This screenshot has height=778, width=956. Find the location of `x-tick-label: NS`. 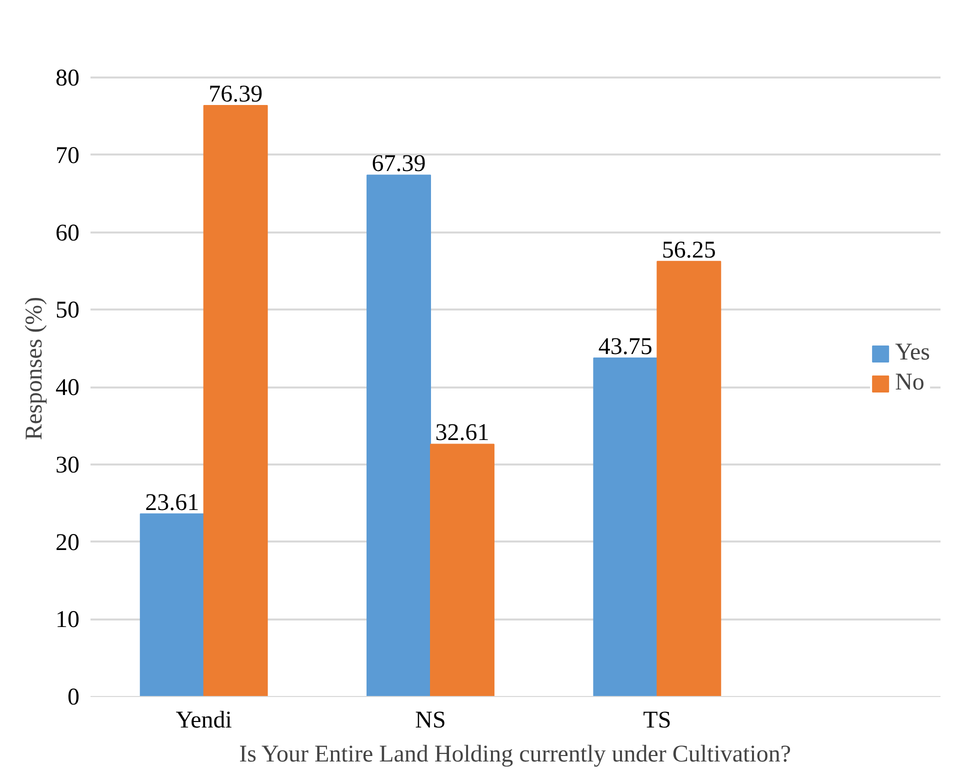

x-tick-label: NS is located at coordinates (430, 721).